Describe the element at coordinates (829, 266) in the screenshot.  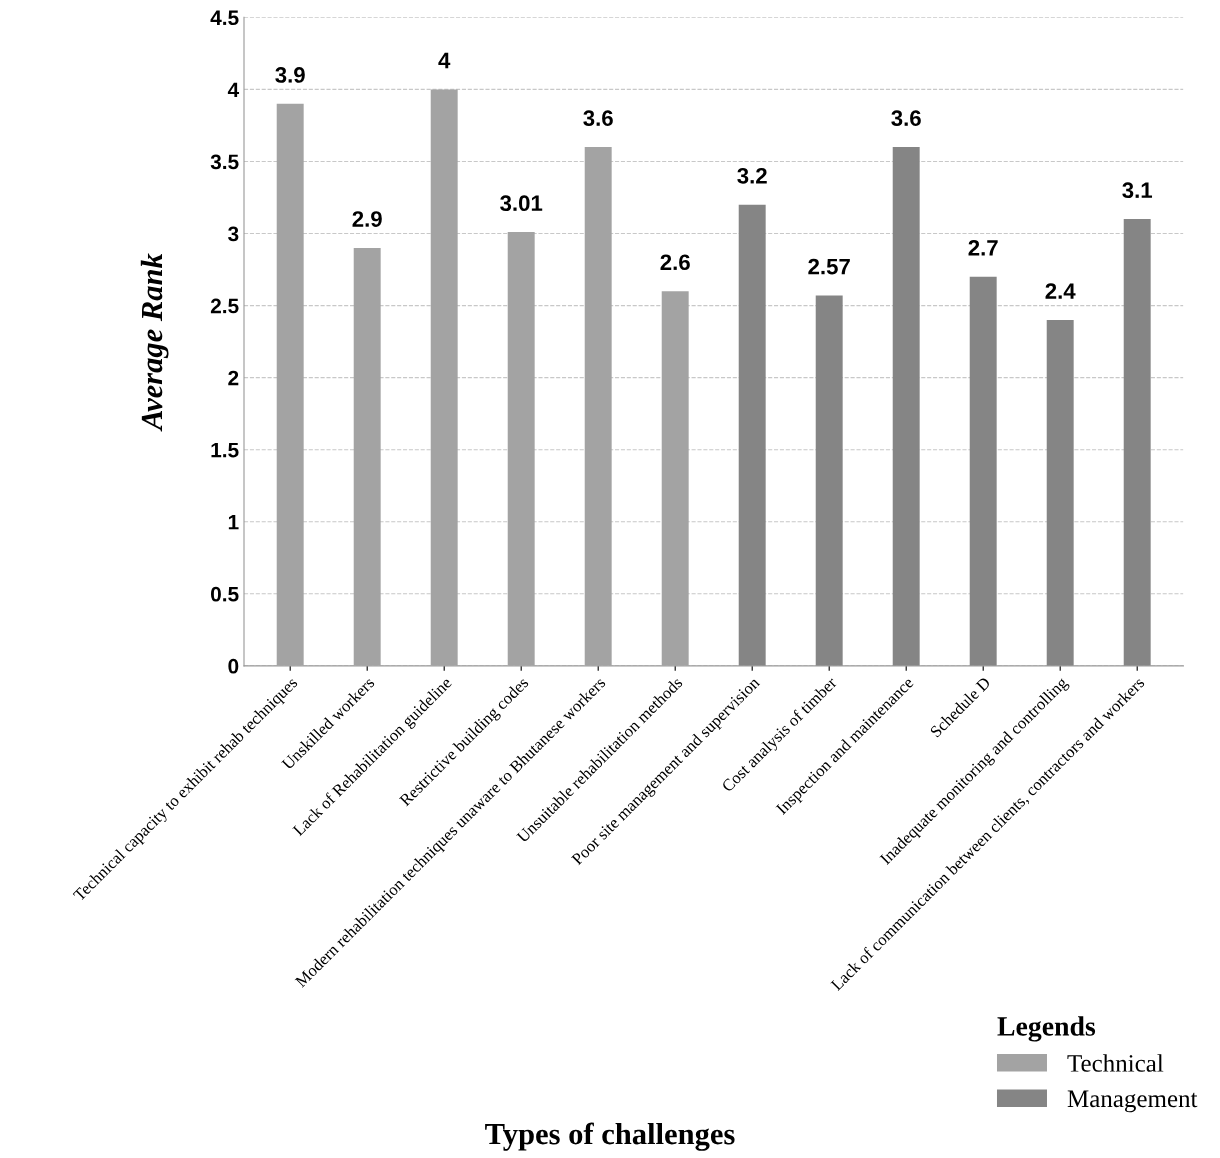
I see `data-label: 2.57` at that location.